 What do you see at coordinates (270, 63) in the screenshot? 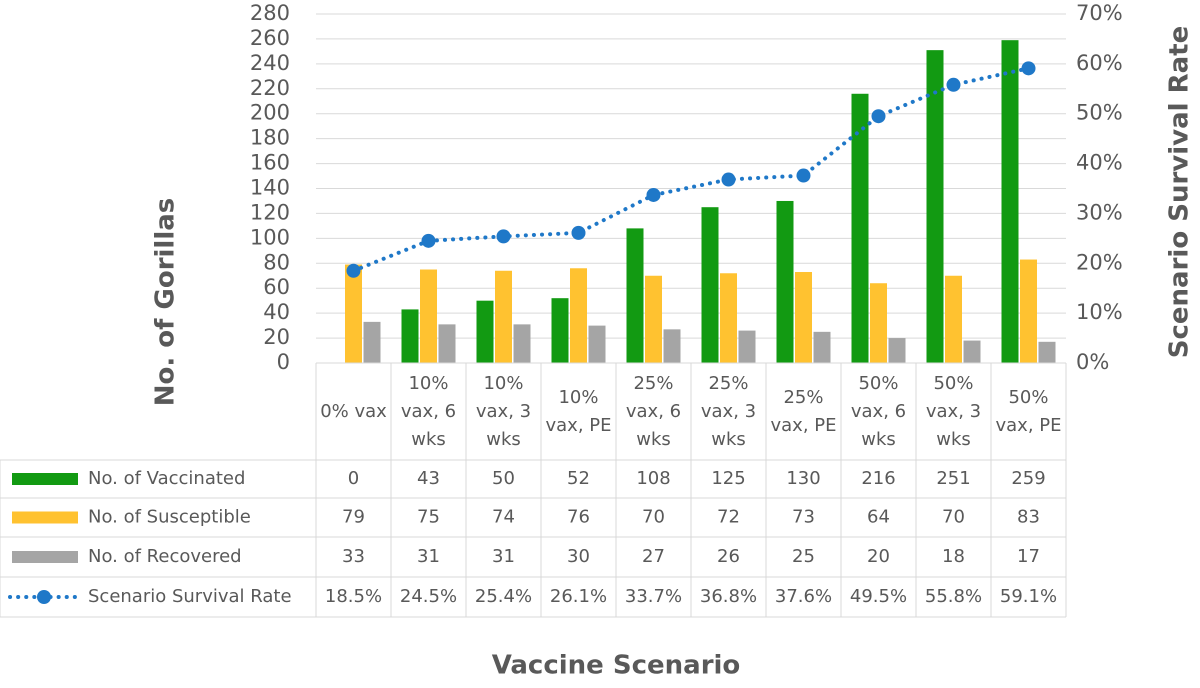
I see `y-tick-label: 240` at bounding box center [270, 63].